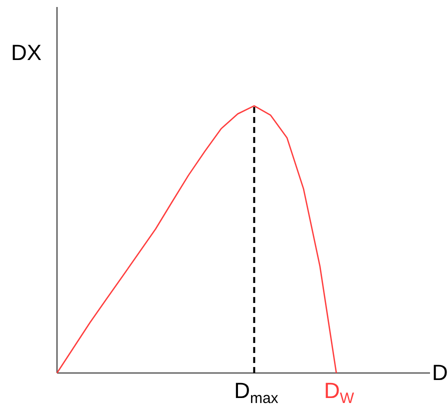  Describe the element at coordinates (26, 52) in the screenshot. I see `y-axis-title: DX` at that location.